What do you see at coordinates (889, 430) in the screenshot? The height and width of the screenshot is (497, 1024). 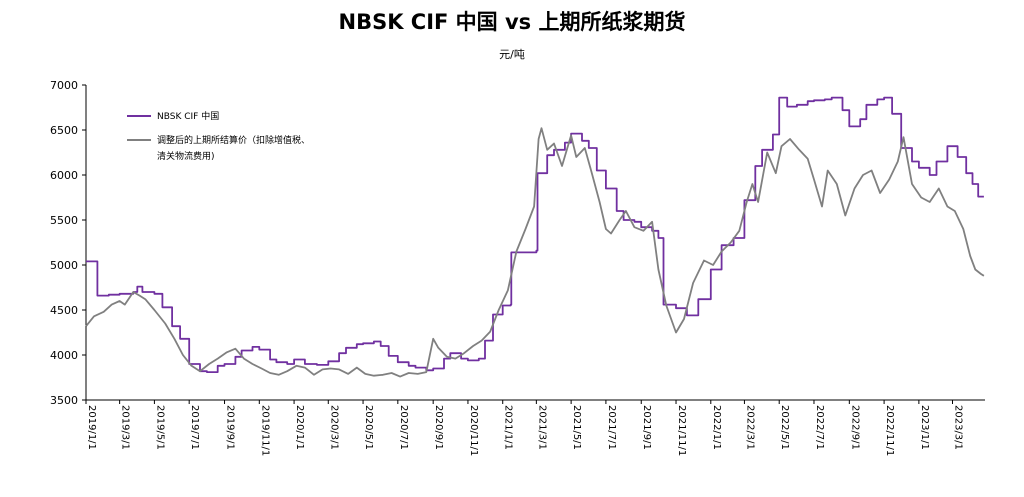 I see `x-tick-label: 2022/11/1` at bounding box center [889, 430].